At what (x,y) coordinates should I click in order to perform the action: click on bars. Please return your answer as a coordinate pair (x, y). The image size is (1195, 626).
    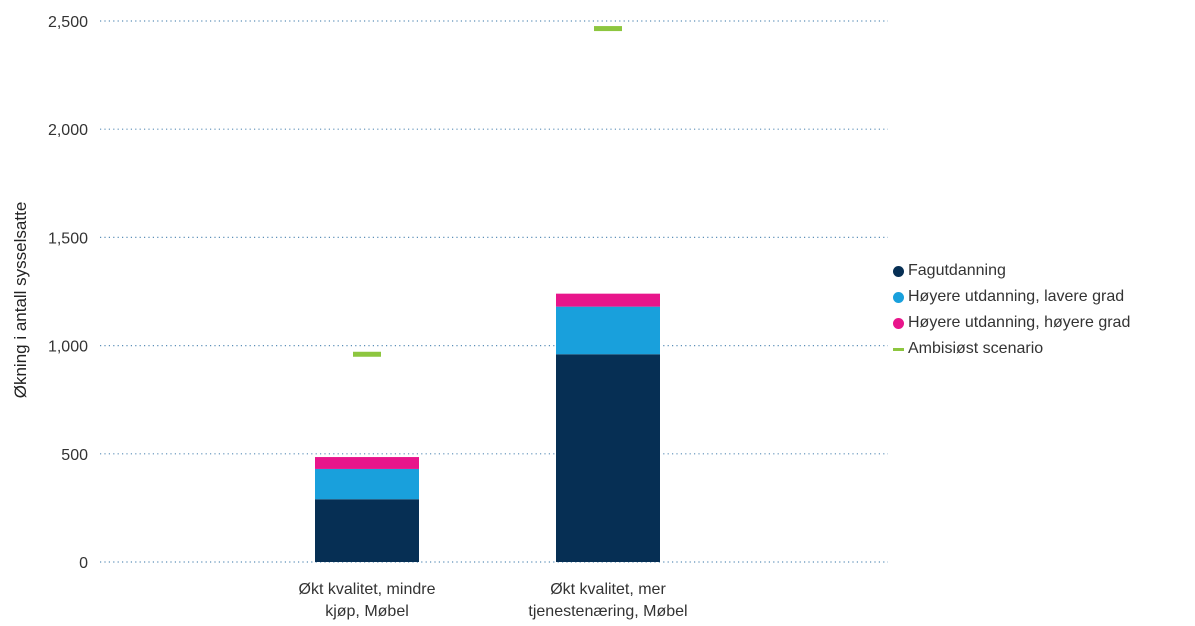
    Looking at the image, I should click on (487, 427).